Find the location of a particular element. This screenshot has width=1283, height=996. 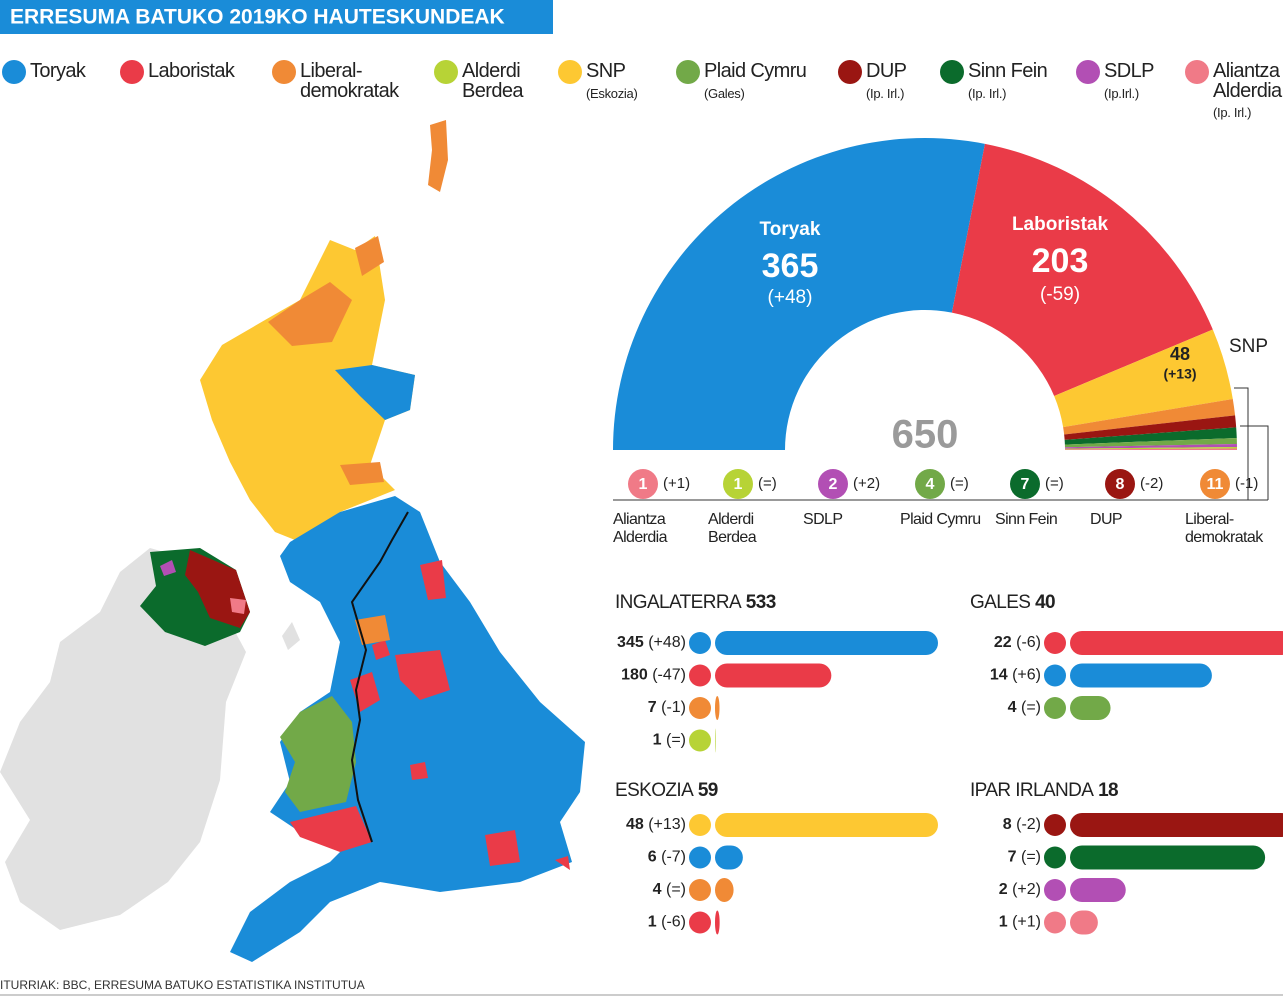

value-label: 4 (=) is located at coordinates (669, 889).